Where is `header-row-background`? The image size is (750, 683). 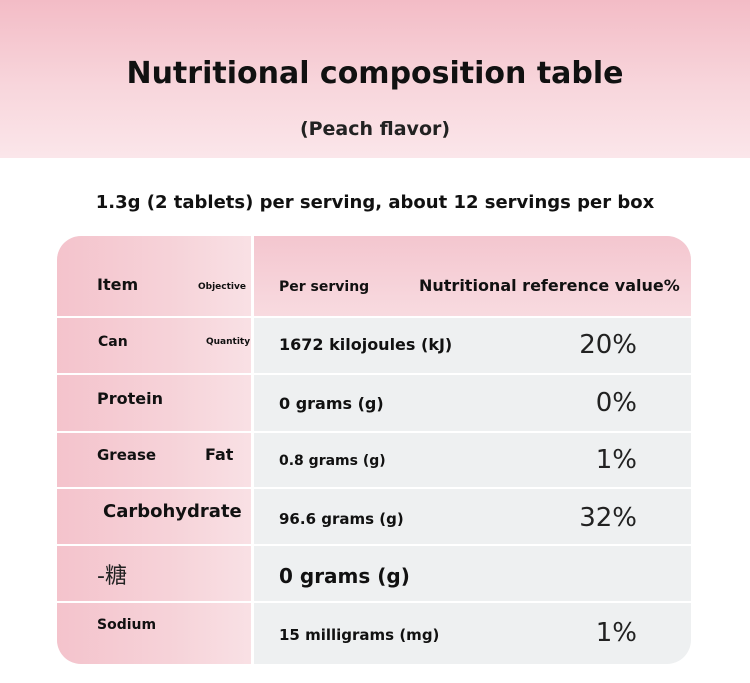 header-row-background is located at coordinates (472, 276).